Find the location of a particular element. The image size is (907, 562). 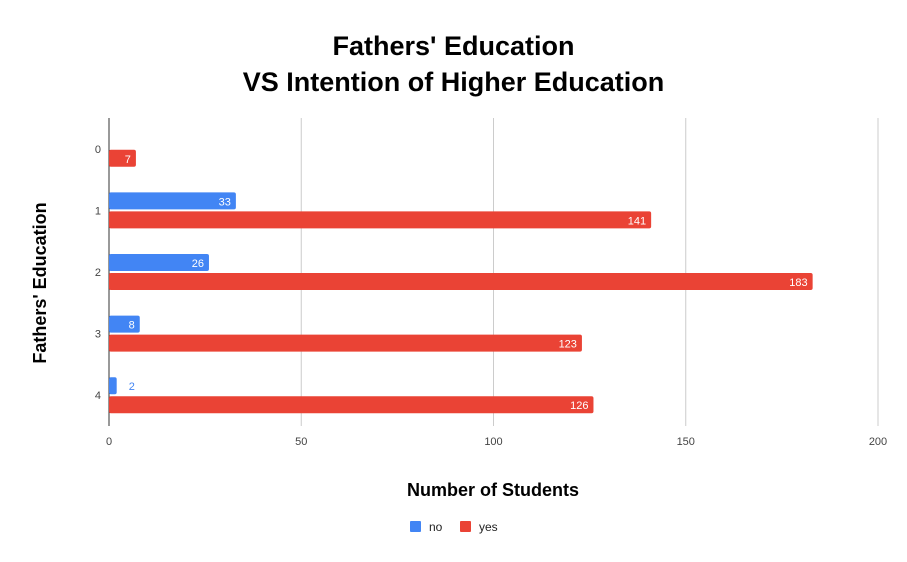

x-axis-title: Number of Students is located at coordinates (493, 490).